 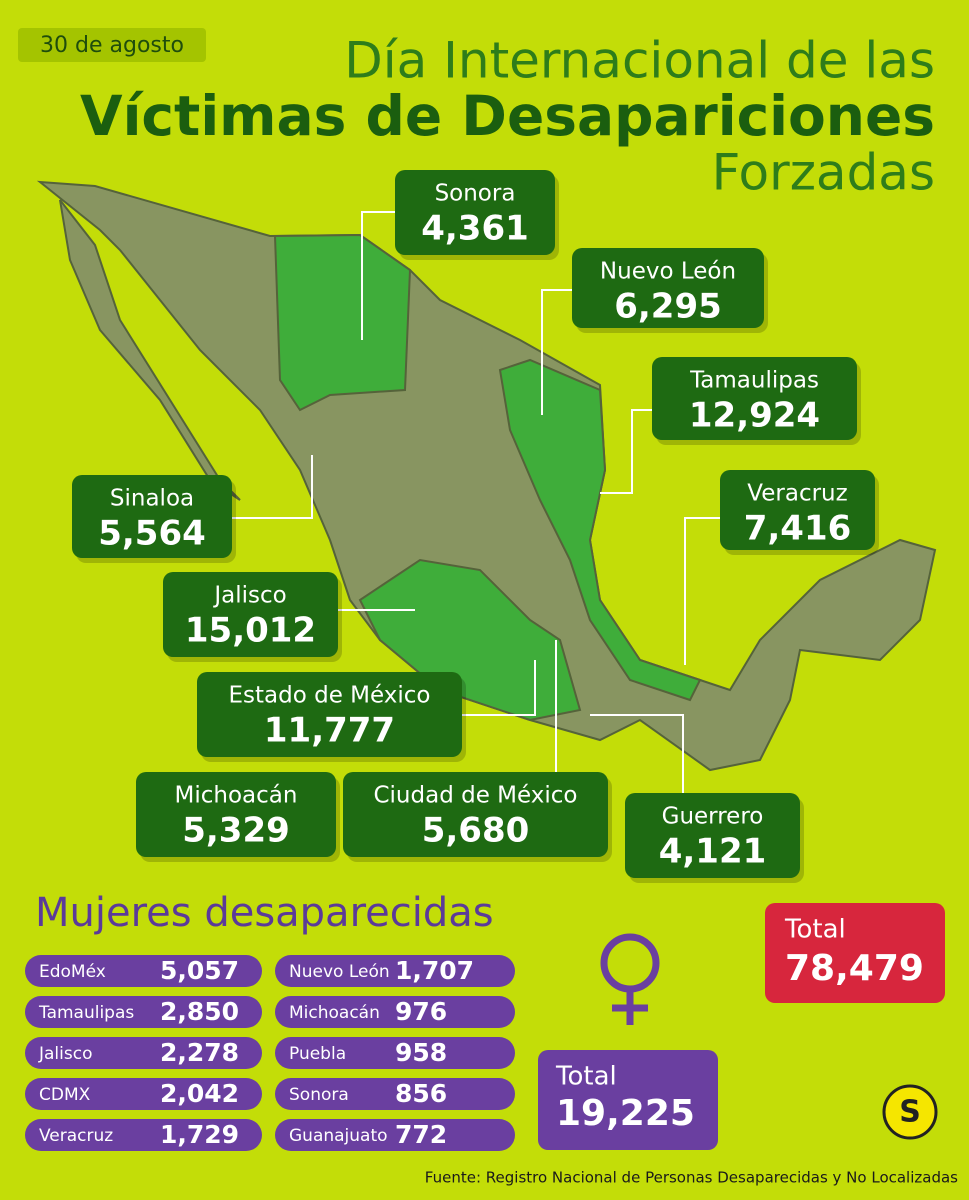 I want to click on date-badge, so click(x=112, y=45).